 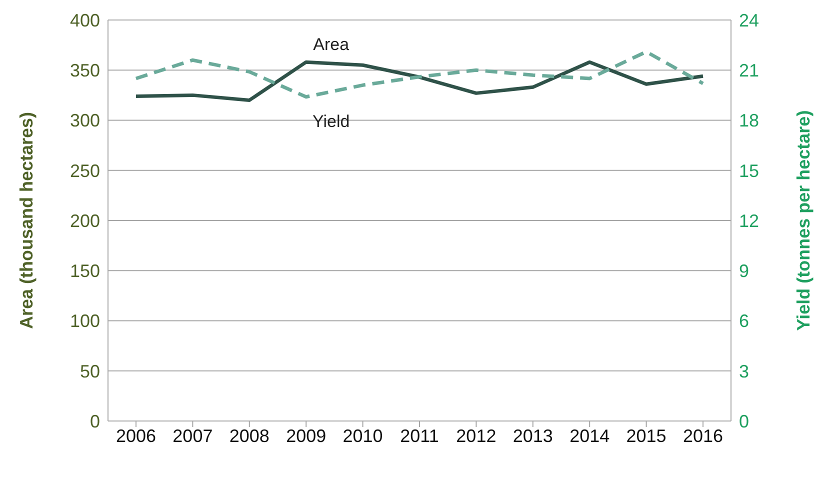 I want to click on y2-axis-title: Yield (tonnes per hectare), so click(x=803, y=220).